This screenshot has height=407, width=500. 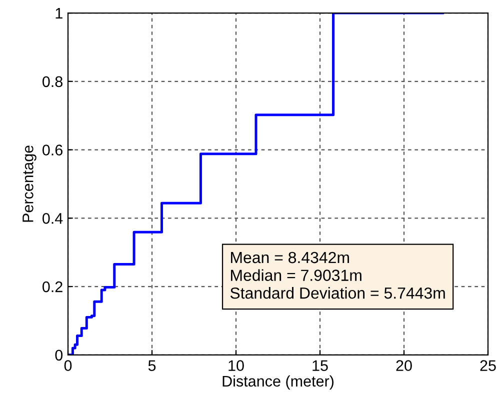 What do you see at coordinates (29, 184) in the screenshot?
I see `y-axis-title: Percentage` at bounding box center [29, 184].